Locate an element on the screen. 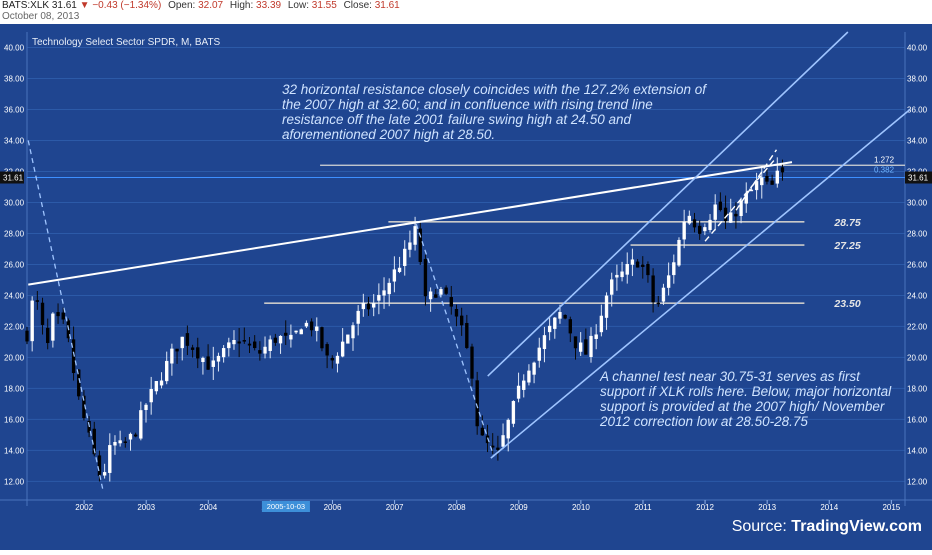  support-label: 28.75 is located at coordinates (846, 223).